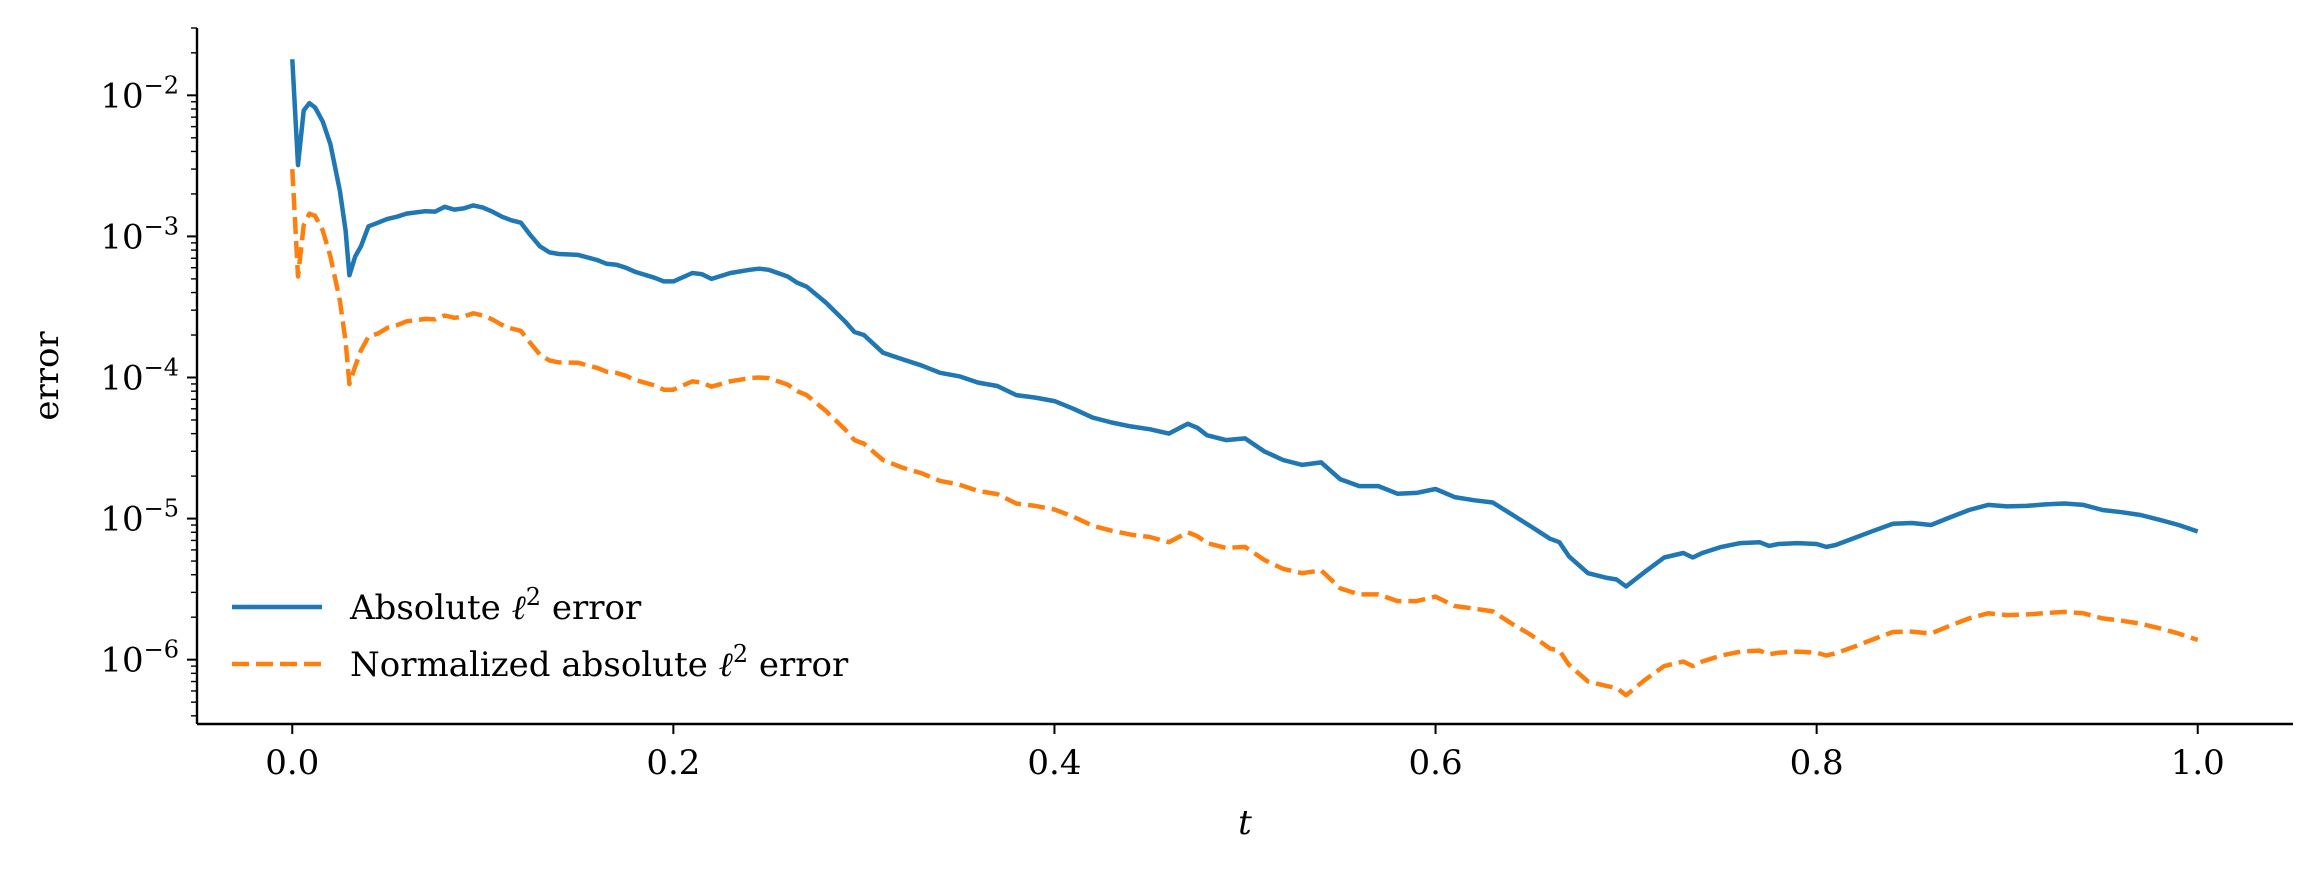 The width and height of the screenshot is (2319, 872). Describe the element at coordinates (47, 376) in the screenshot. I see `y-axis-label: error` at that location.